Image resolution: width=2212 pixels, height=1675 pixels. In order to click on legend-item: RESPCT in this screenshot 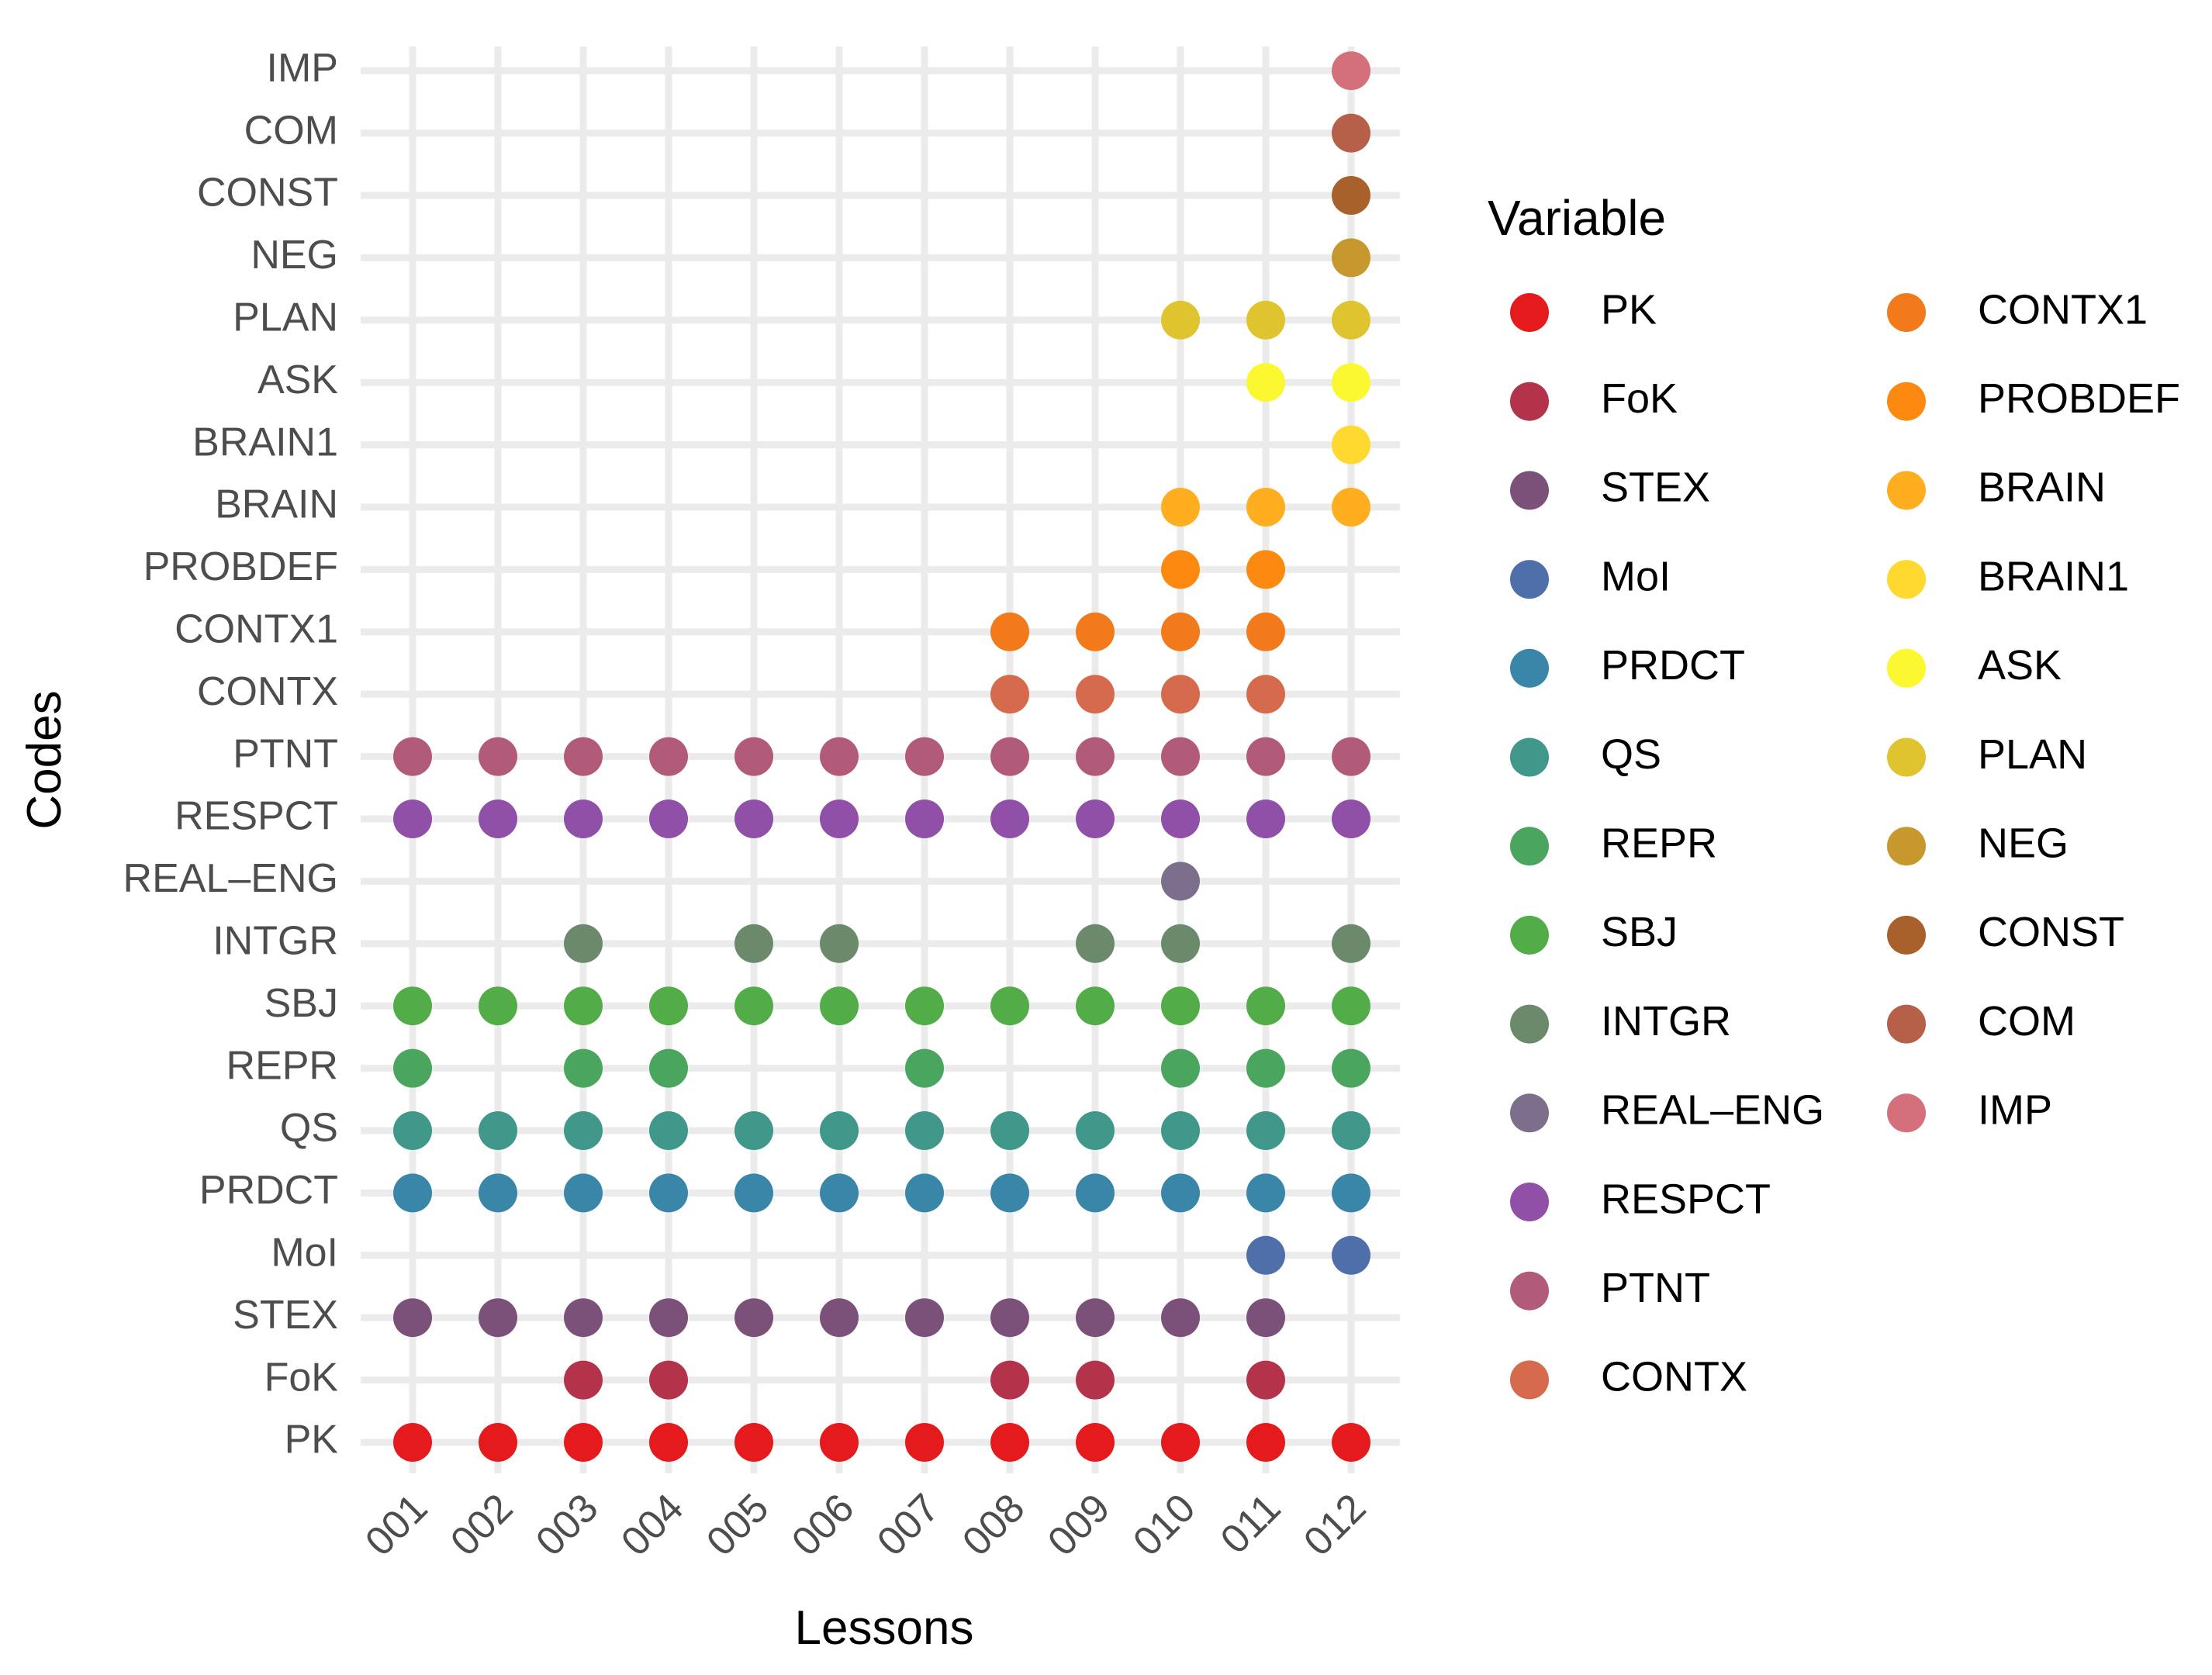, I will do `click(1640, 1199)`.